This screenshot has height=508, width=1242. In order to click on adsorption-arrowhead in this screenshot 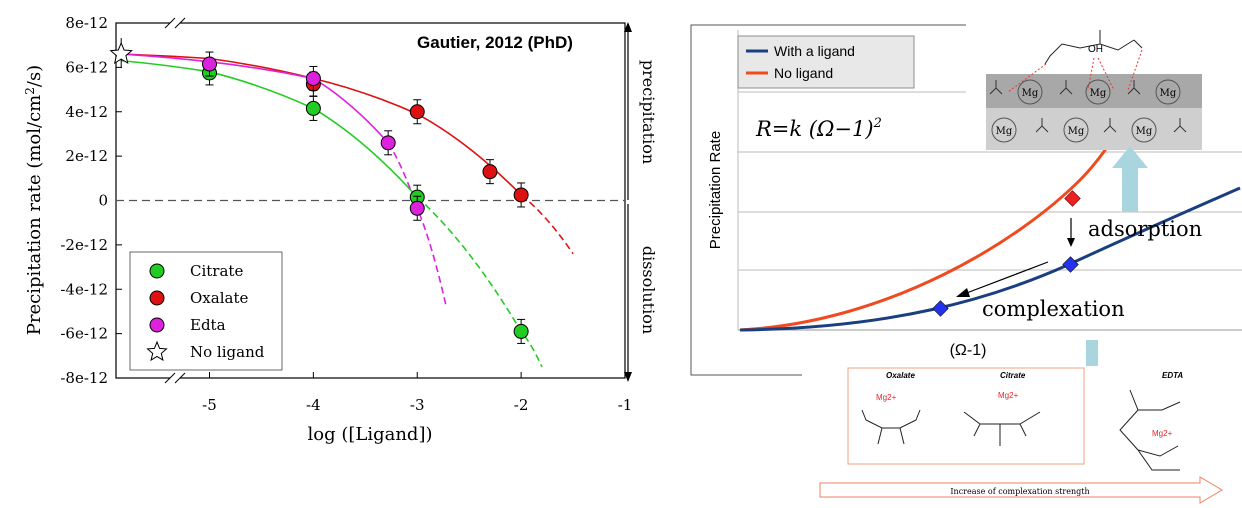, I will do `click(1071, 242)`.